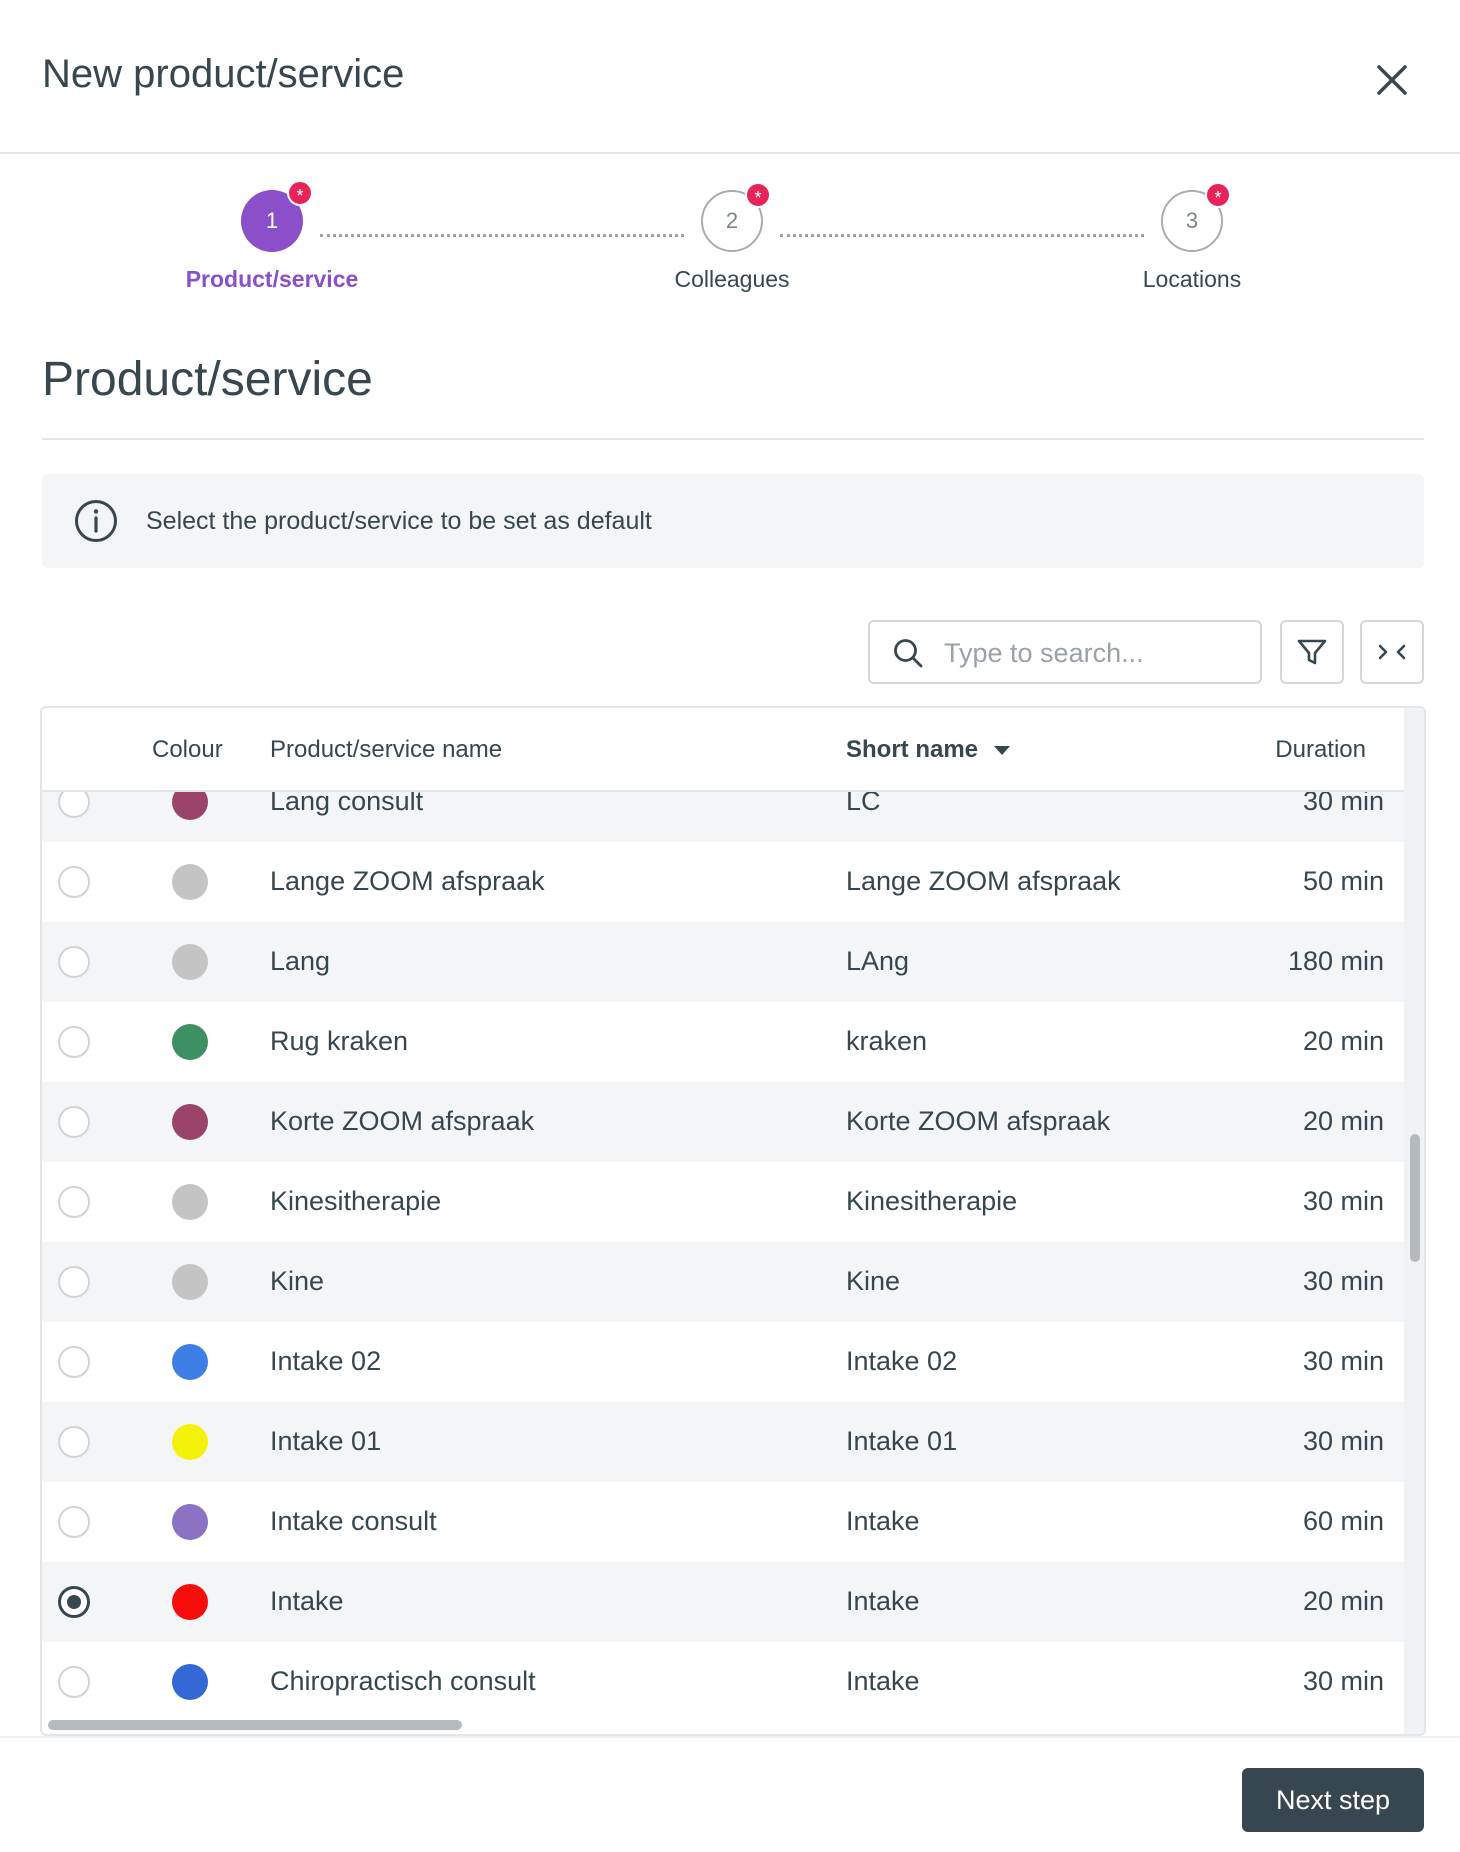  I want to click on close-icon, so click(1392, 80).